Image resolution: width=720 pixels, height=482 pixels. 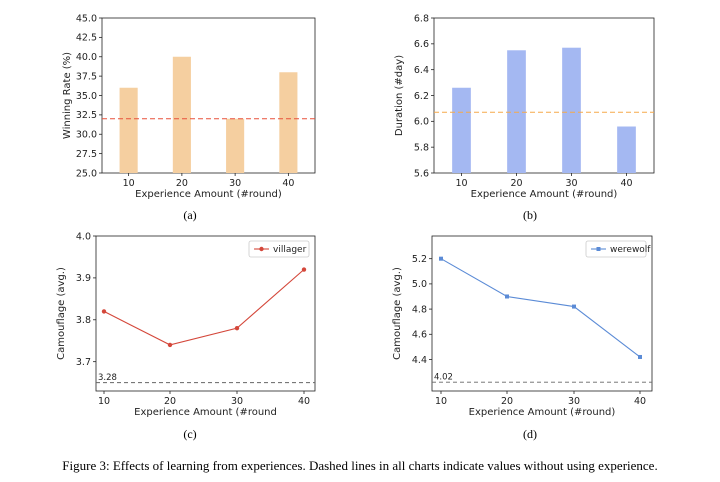 I want to click on y-tick-label: 3.8, so click(x=83, y=320).